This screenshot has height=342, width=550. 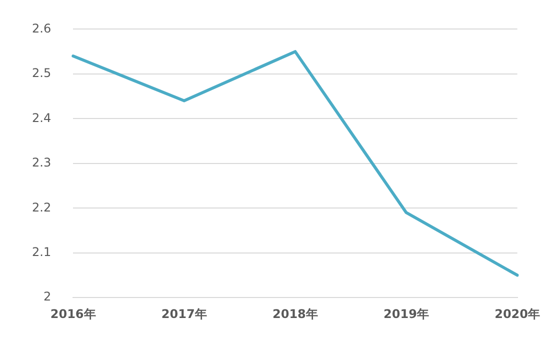 I want to click on y-tick-label: 2.6, so click(x=42, y=28).